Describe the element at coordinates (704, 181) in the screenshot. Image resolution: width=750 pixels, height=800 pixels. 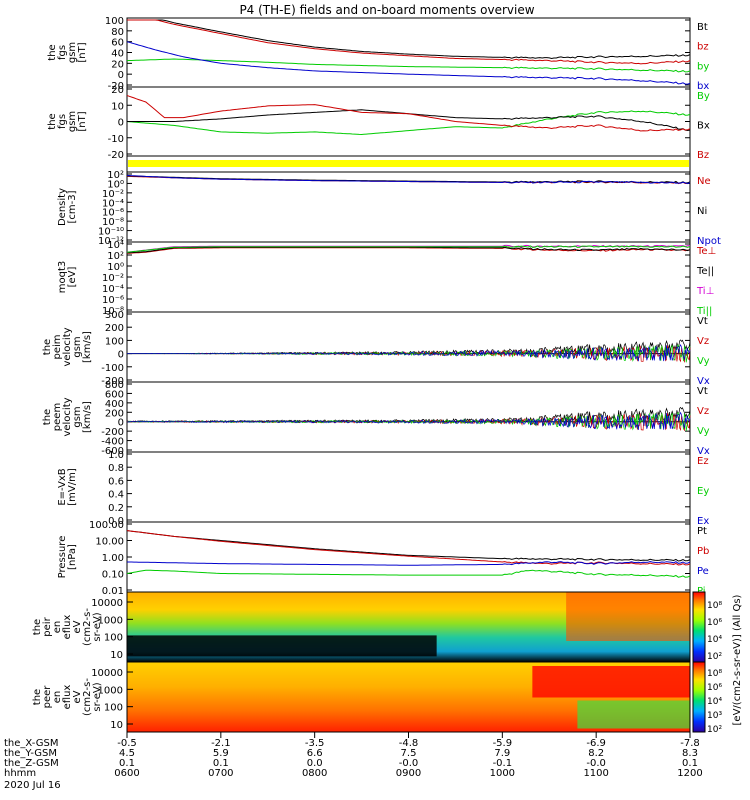
I see `legend-label: Ne` at that location.